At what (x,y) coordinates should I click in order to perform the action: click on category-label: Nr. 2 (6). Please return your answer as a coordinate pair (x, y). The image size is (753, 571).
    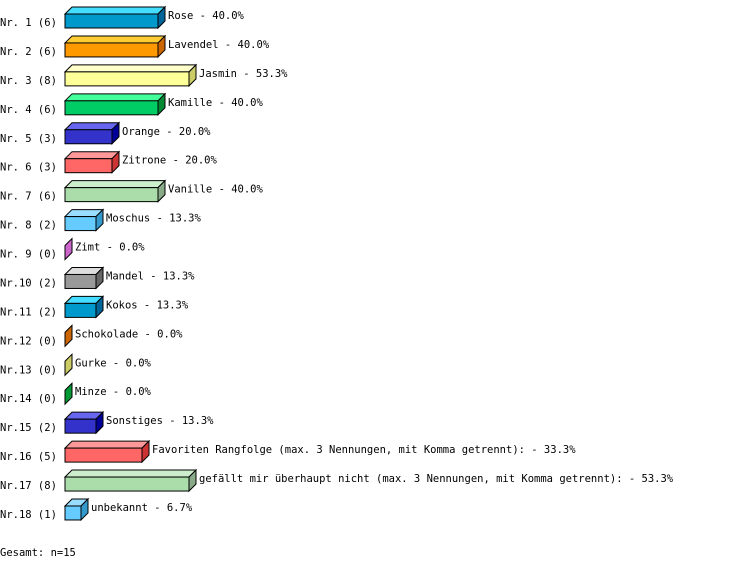
    Looking at the image, I should click on (28, 52).